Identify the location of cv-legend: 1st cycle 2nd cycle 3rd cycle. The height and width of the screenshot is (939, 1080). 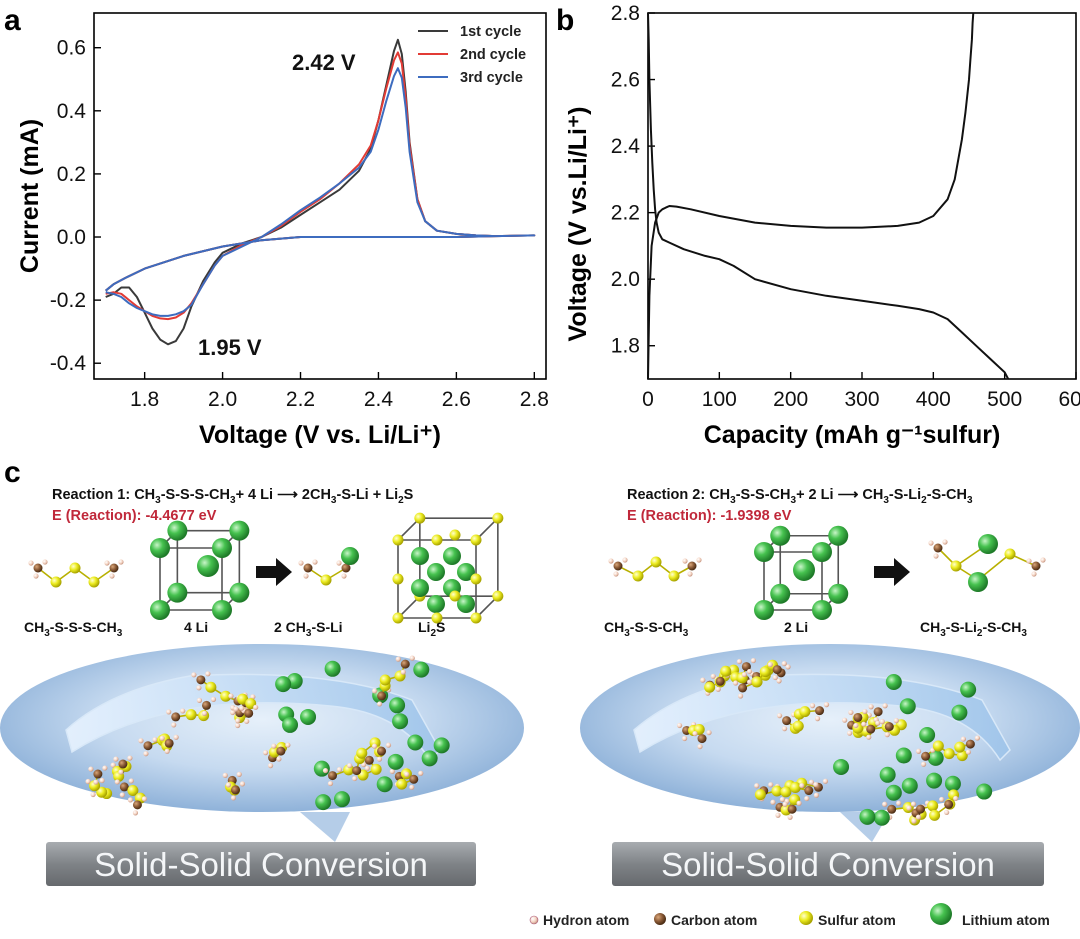
(472, 55).